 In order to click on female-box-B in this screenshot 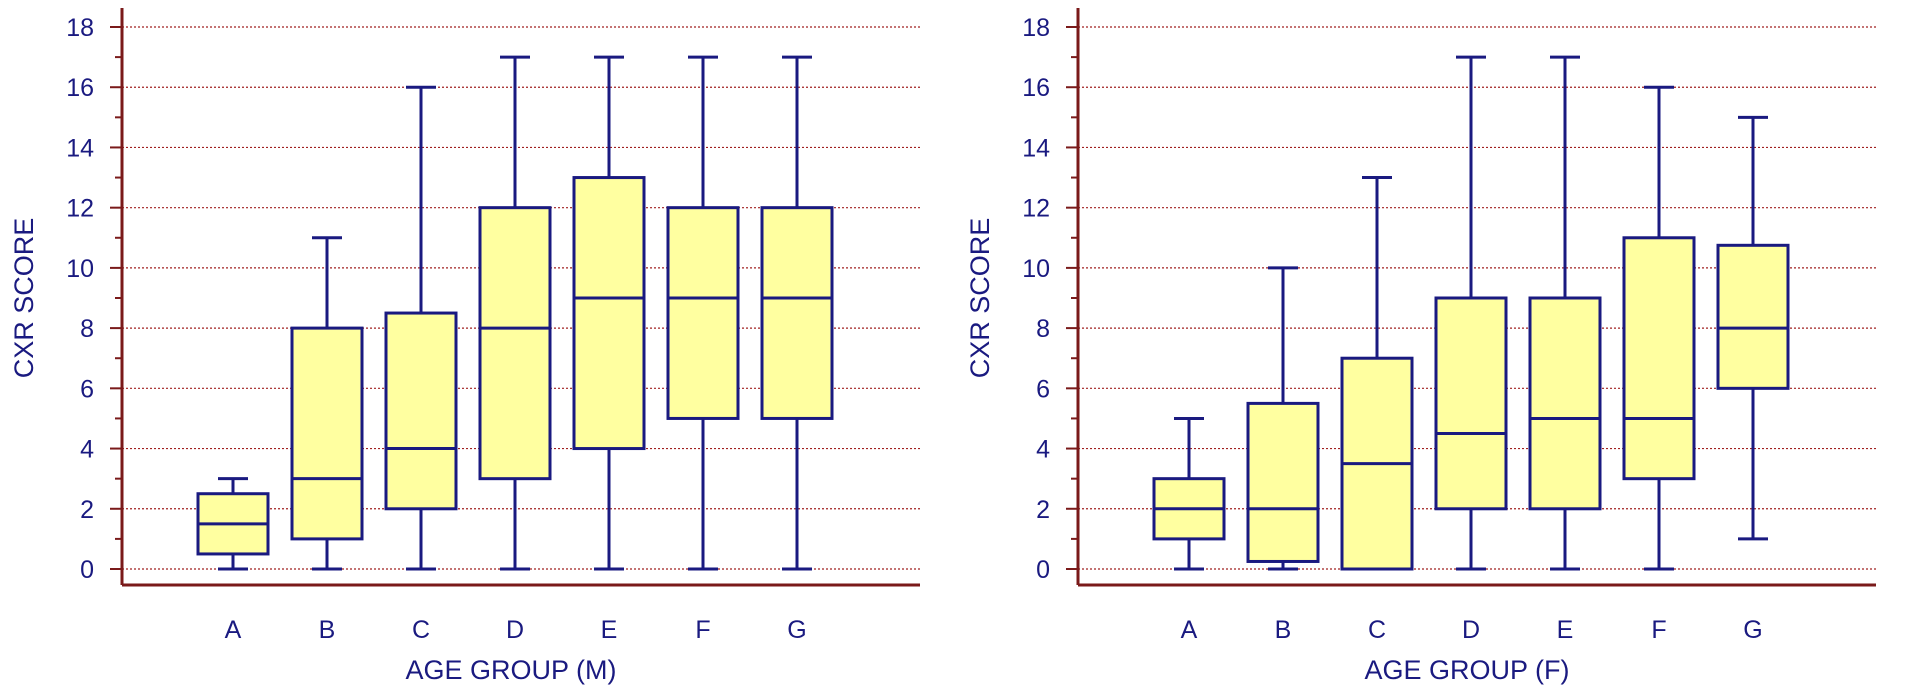, I will do `click(1283, 482)`.